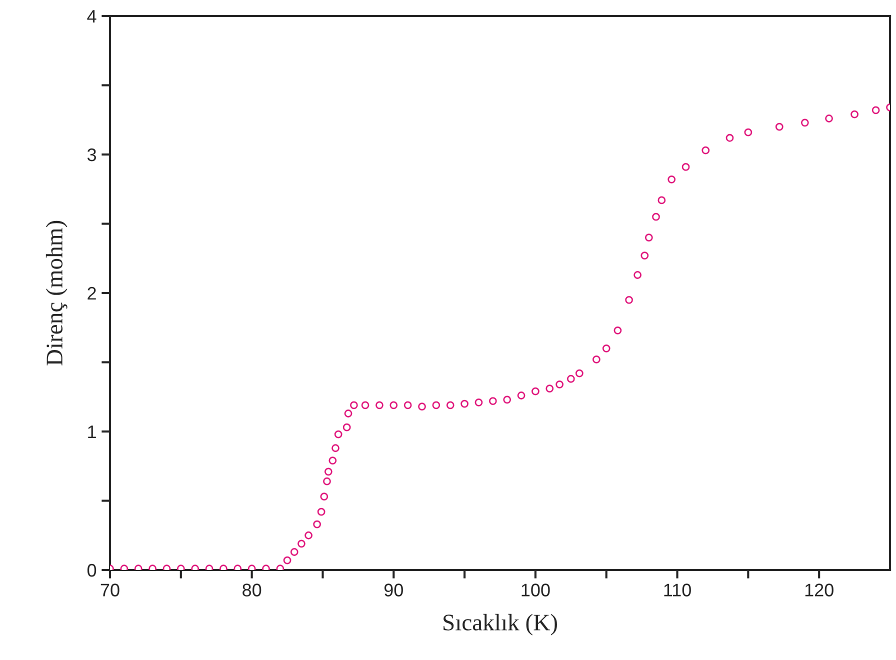 This screenshot has width=896, height=660. I want to click on x-tick-label: 70, so click(110, 590).